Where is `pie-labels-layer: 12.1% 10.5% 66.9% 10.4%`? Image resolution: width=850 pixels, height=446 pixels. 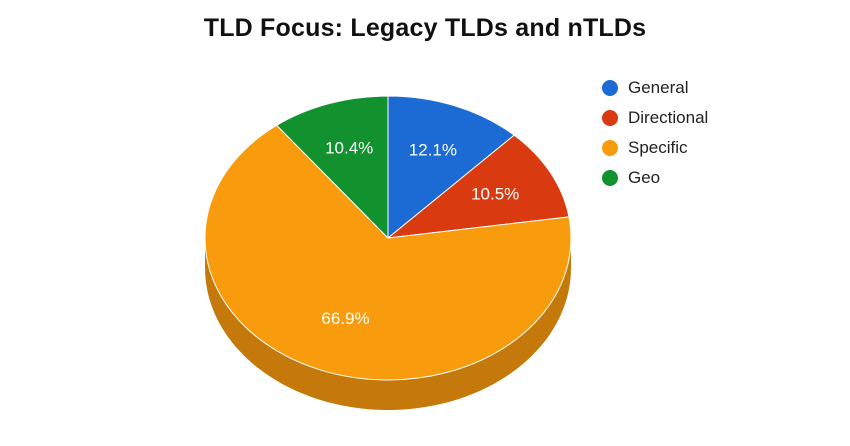
pie-labels-layer: 12.1% 10.5% 66.9% 10.4% is located at coordinates (420, 233).